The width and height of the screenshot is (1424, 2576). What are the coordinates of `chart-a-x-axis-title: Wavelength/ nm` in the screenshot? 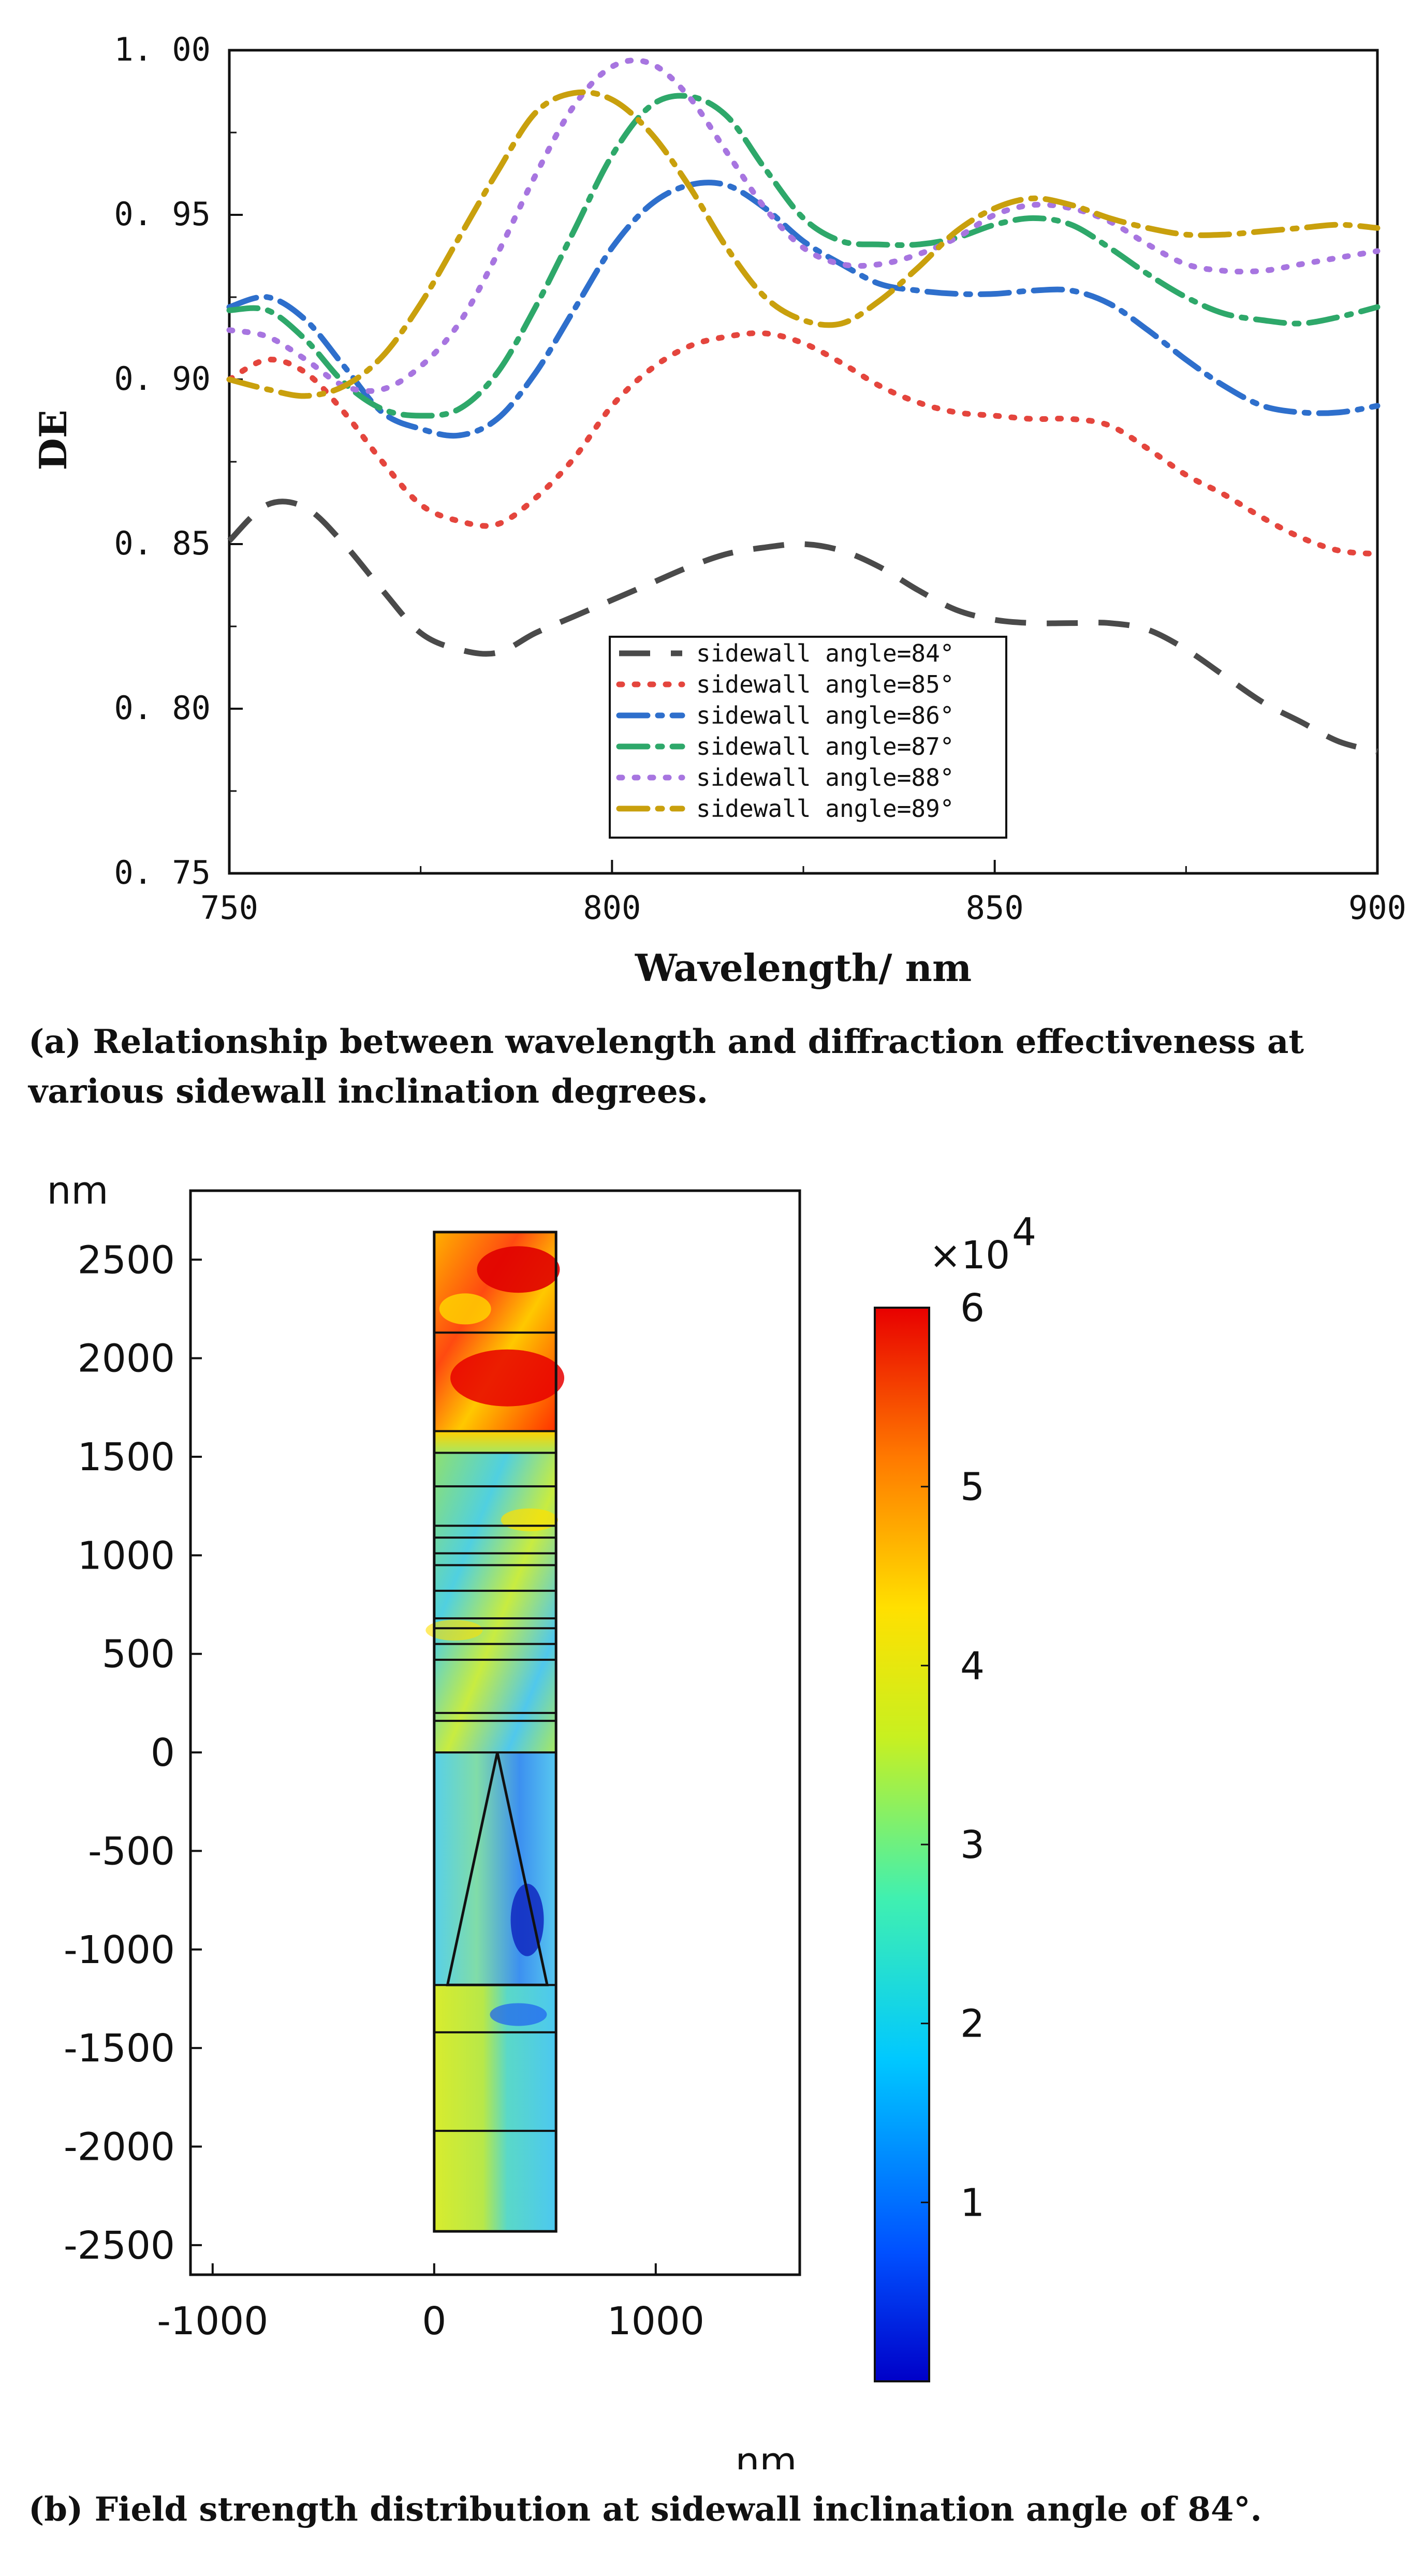 It's located at (803, 968).